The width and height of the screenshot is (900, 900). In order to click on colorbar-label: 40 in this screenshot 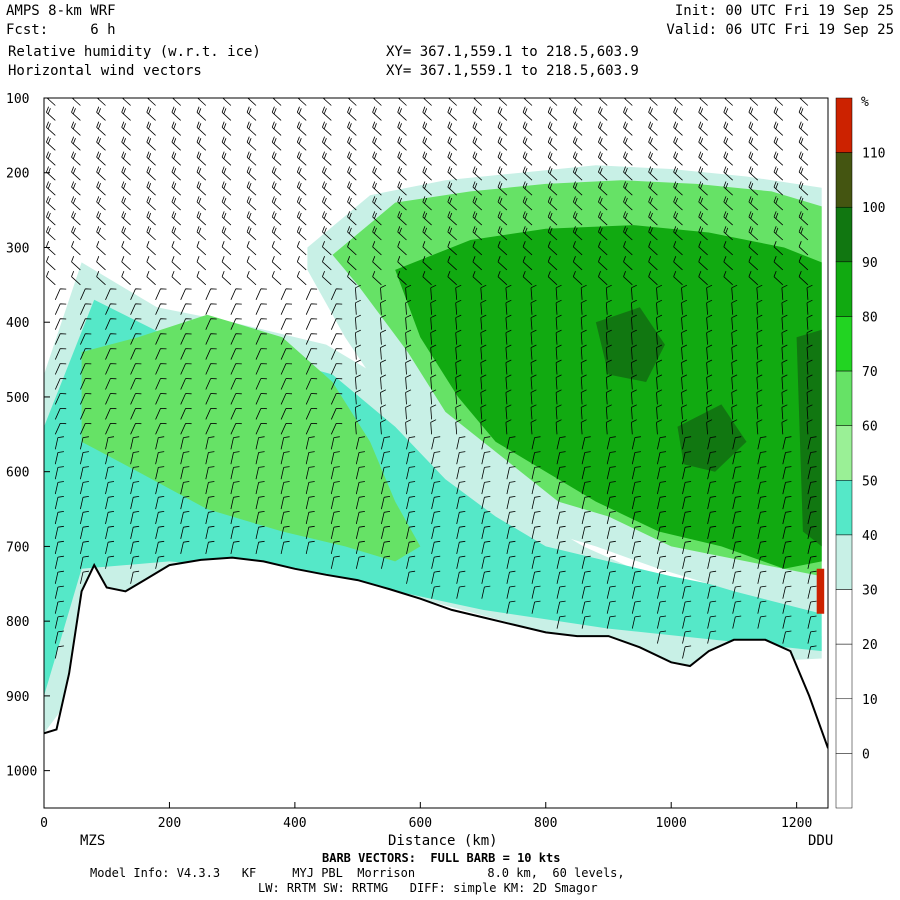, I will do `click(870, 536)`.